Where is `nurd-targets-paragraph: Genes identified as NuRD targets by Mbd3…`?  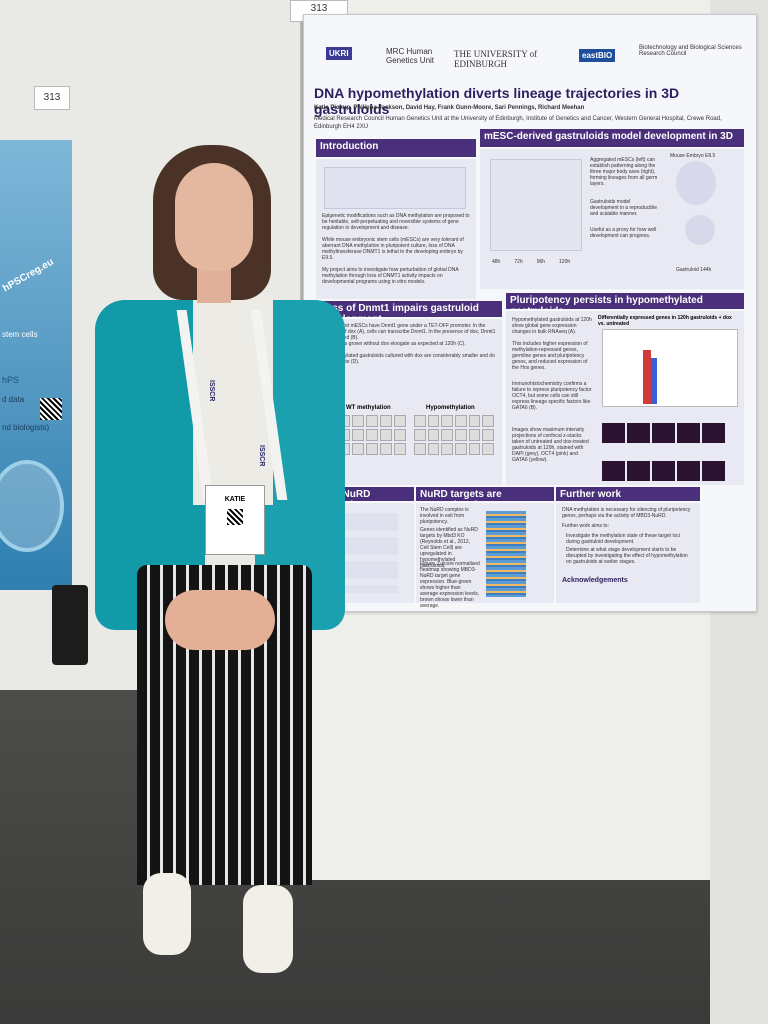 nurd-targets-paragraph: Genes identified as NuRD targets by Mbd3… is located at coordinates (449, 548).